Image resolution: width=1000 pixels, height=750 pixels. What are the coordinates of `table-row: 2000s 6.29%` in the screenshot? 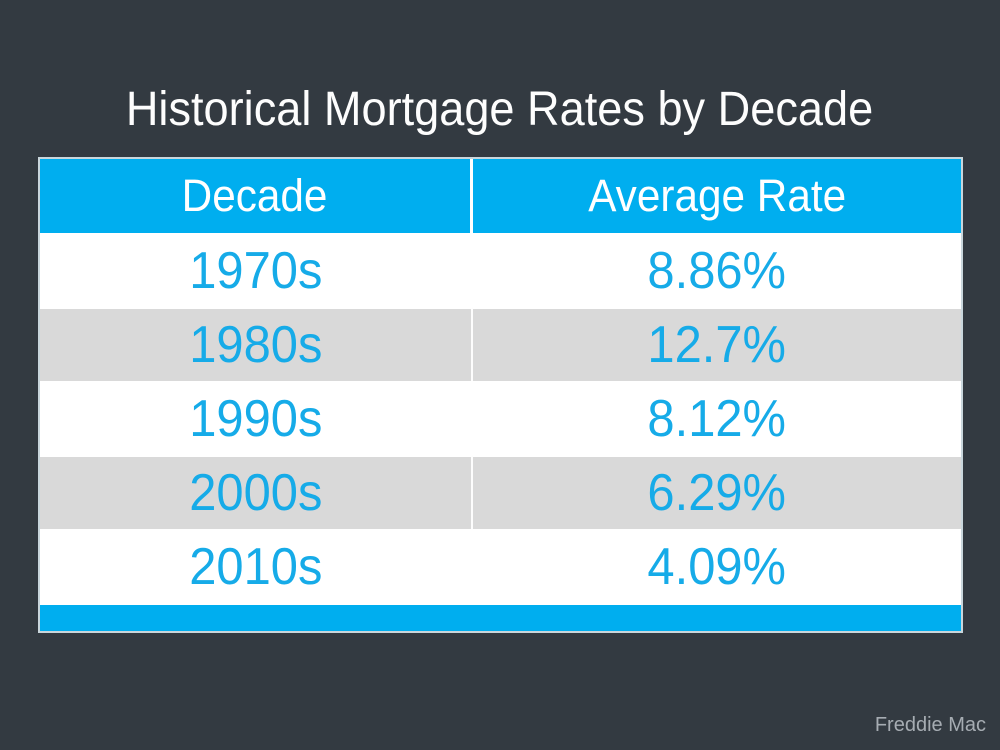 It's located at (500, 492).